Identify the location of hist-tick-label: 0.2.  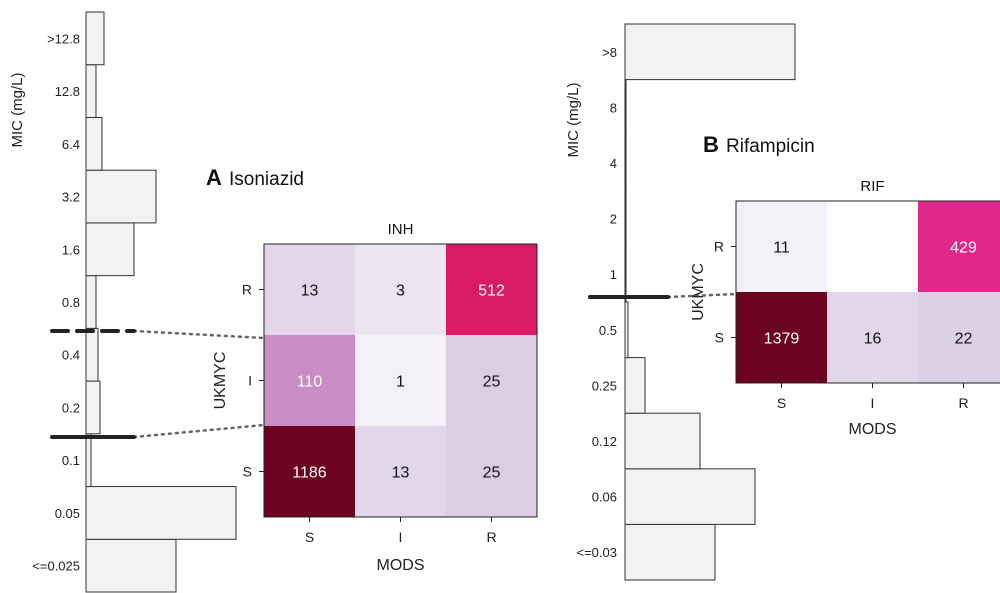
(71, 407).